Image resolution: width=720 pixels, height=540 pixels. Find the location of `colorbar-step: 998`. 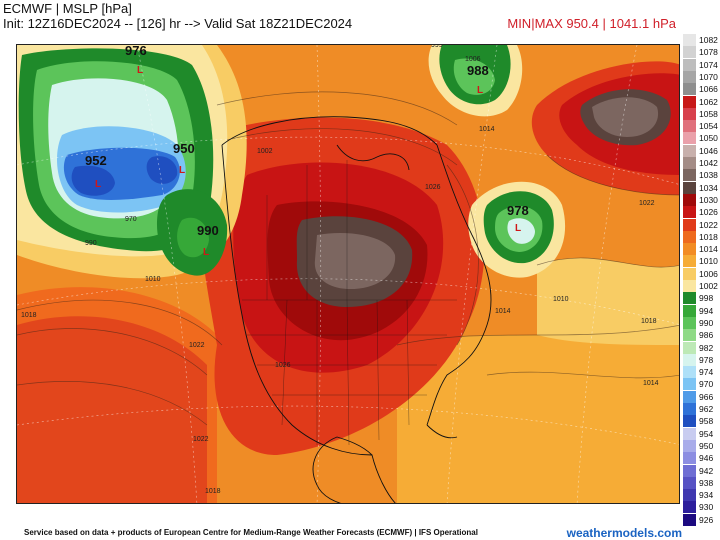

colorbar-step: 998 is located at coordinates (701, 298).